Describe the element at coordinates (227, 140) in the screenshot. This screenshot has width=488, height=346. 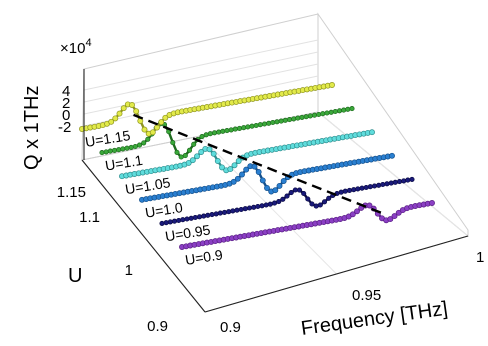
I see `series-U=1.1: U=1.1` at that location.